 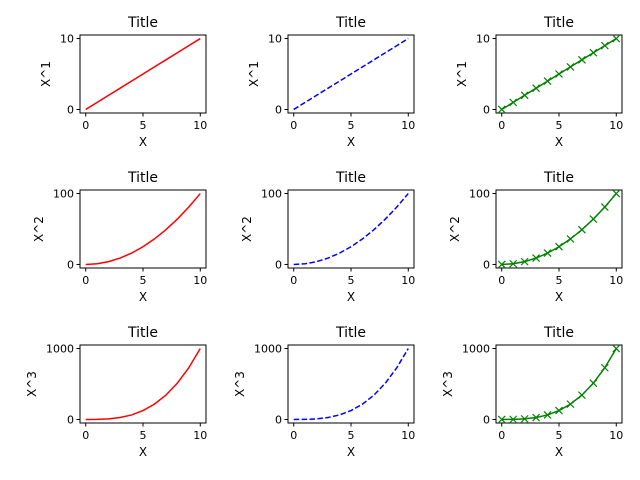 I want to click on subplot-9: Title 0 5 10 0 1000 X X^3, so click(x=532, y=392).